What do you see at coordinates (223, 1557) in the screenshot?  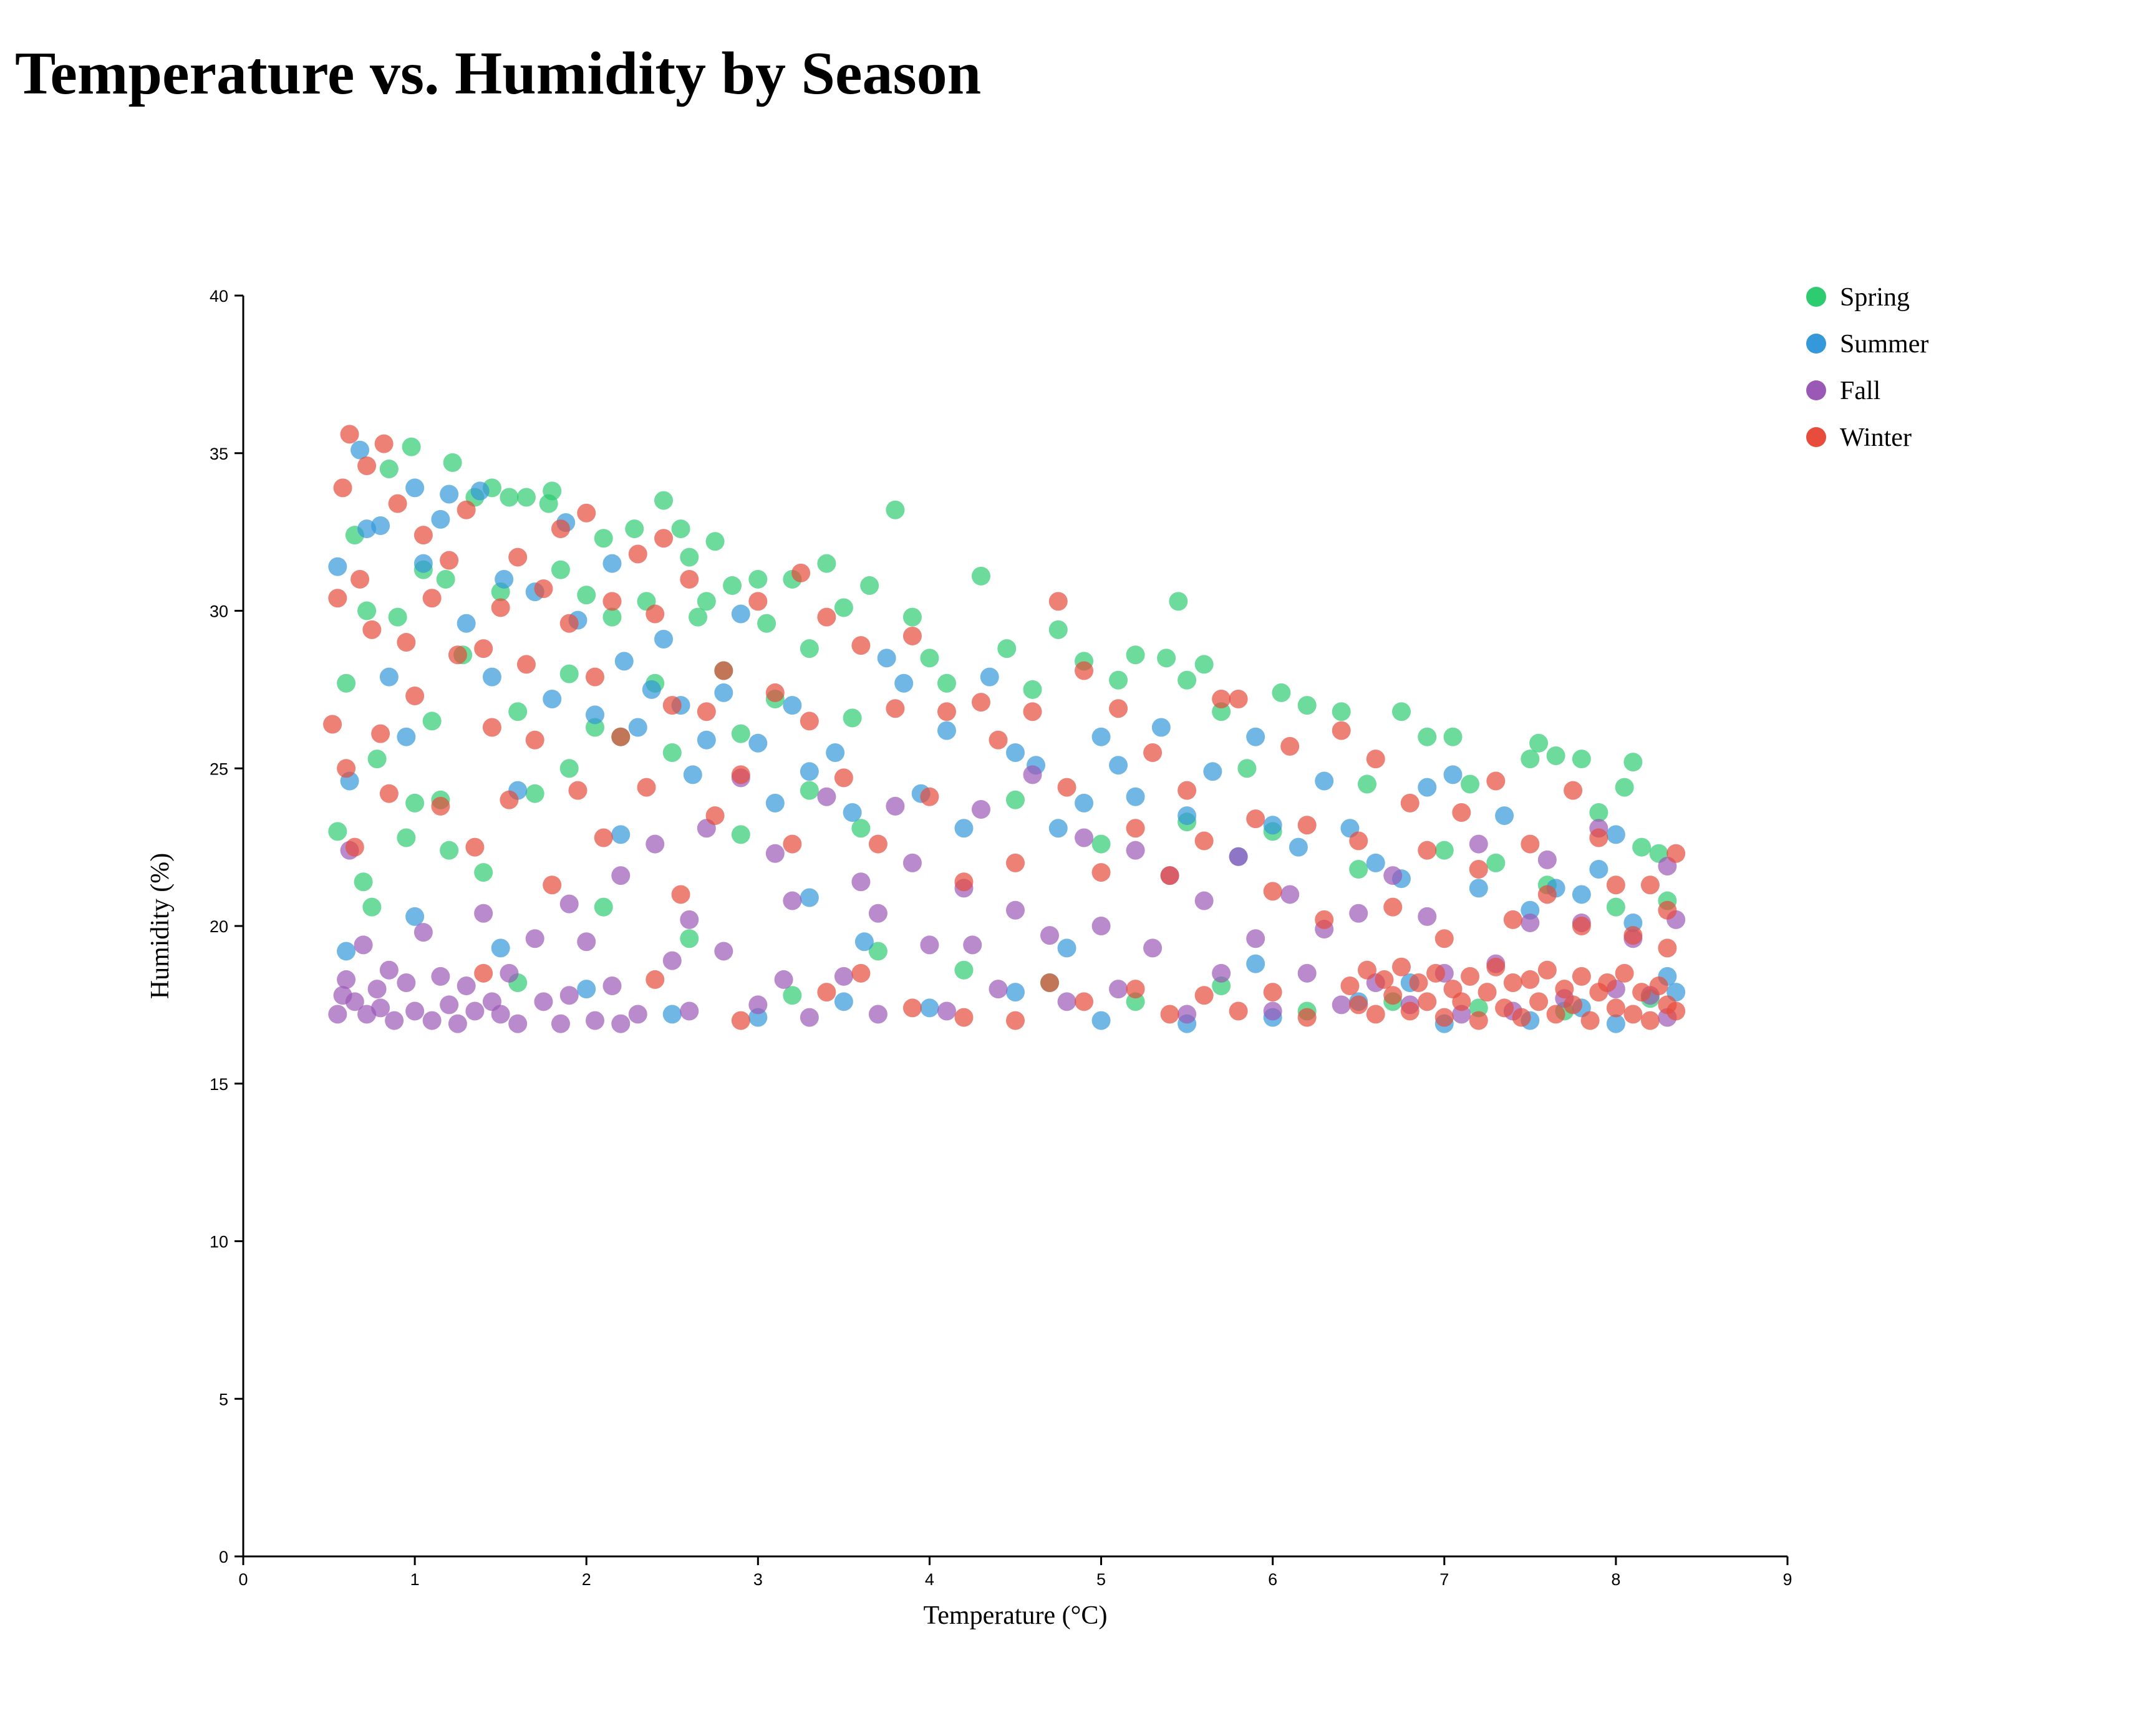 I see `y-tick-label: 0` at bounding box center [223, 1557].